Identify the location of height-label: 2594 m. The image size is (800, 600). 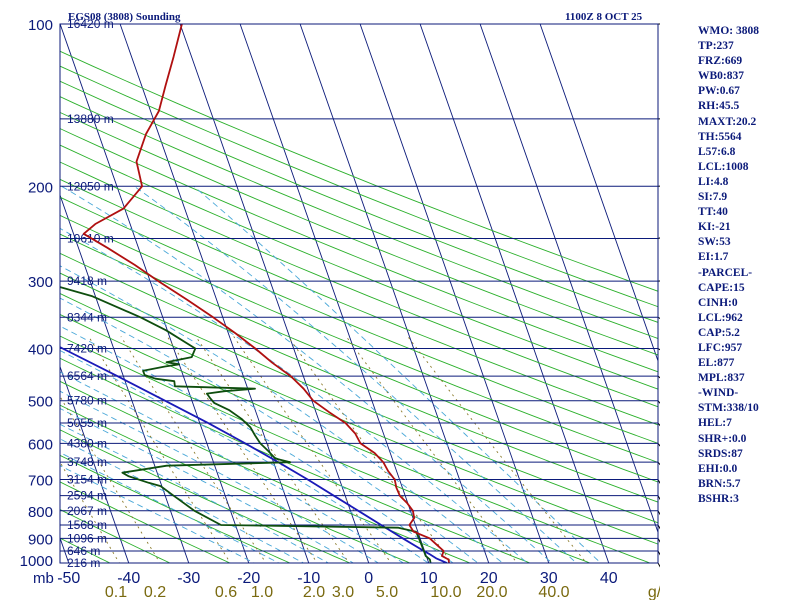
(87, 496).